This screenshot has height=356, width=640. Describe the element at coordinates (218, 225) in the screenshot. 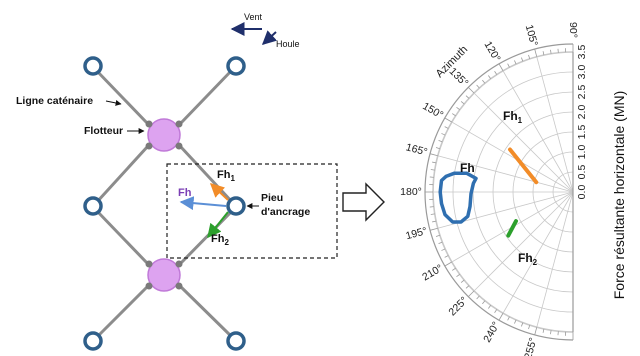

I see `fh2-arrow` at that location.